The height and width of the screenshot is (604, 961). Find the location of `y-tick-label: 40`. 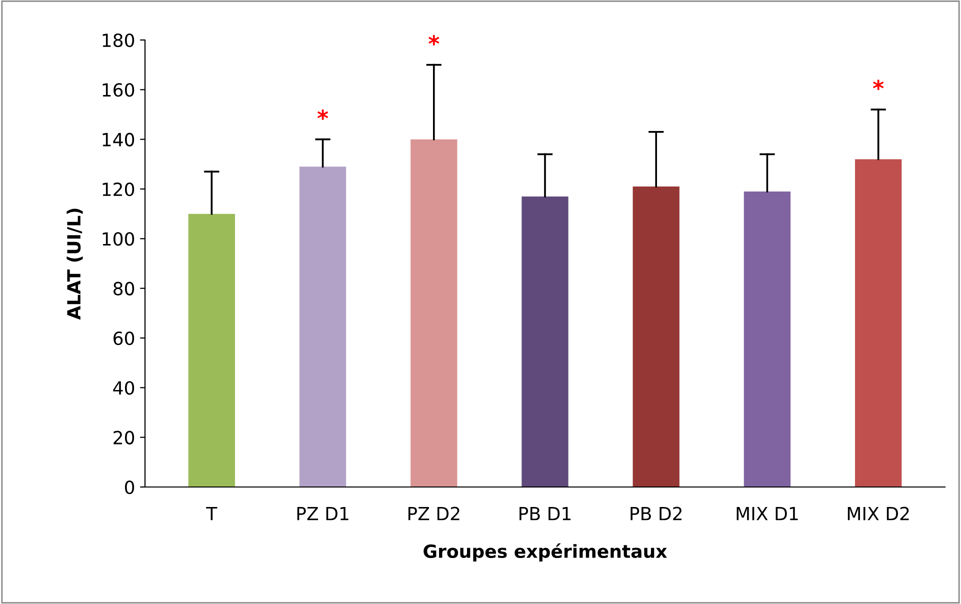

y-tick-label: 40 is located at coordinates (123, 388).